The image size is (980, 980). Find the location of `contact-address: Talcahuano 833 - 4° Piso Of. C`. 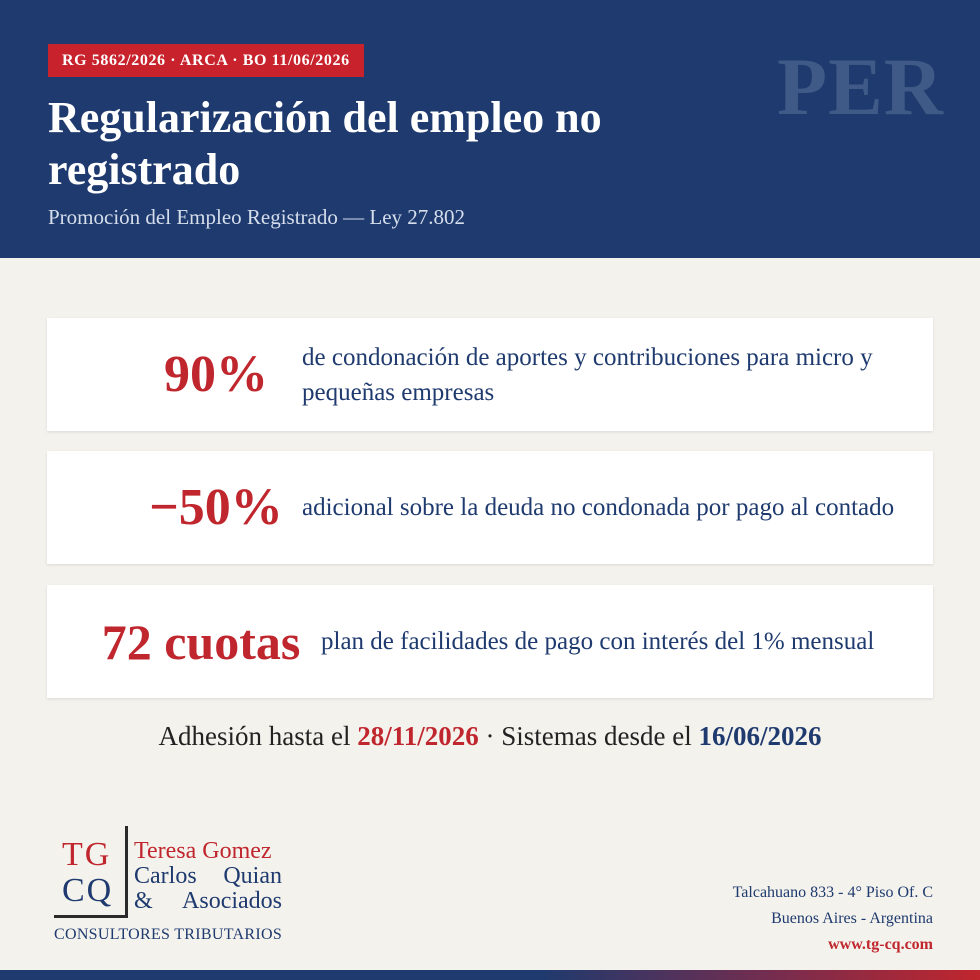

contact-address: Talcahuano 833 - 4° Piso Of. C is located at coordinates (832, 892).